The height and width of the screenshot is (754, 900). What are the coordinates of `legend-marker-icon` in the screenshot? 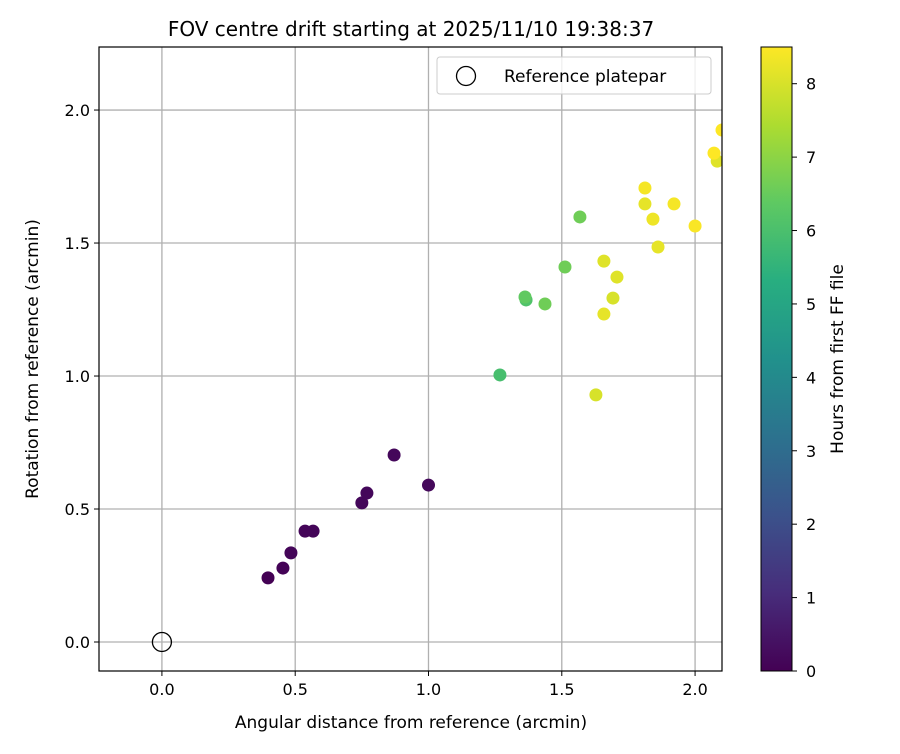 It's located at (466, 76).